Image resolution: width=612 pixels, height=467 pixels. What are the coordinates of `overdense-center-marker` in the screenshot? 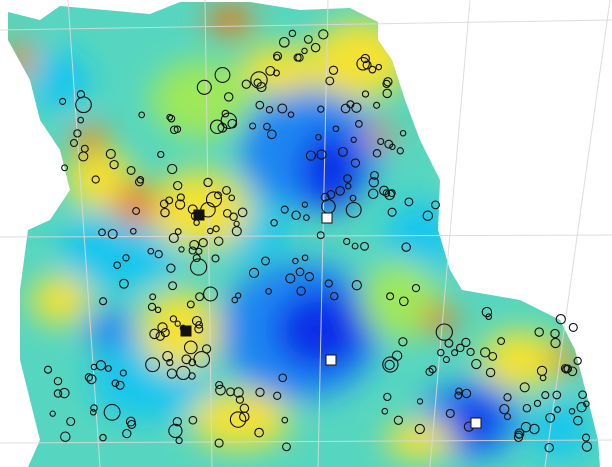 It's located at (186, 331).